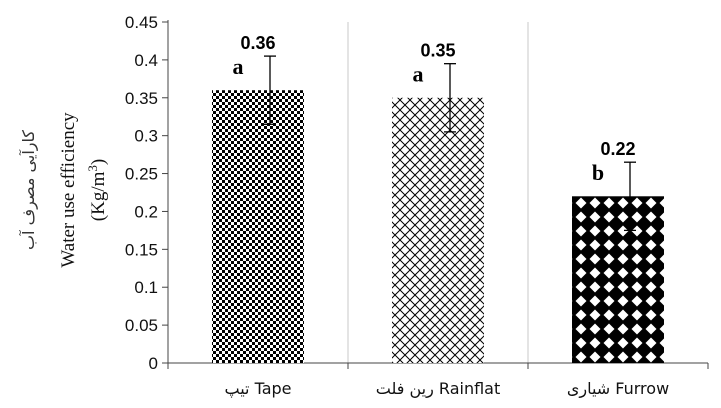  Describe the element at coordinates (598, 172) in the screenshot. I see `significance-letter: b` at that location.